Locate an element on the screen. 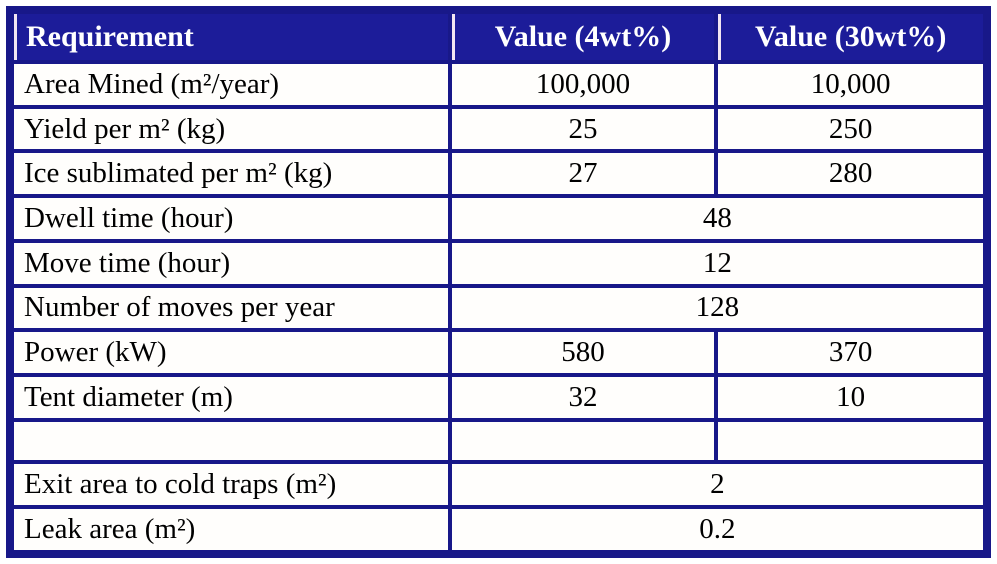 This screenshot has width=997, height=564. merged-value-cell: 2 is located at coordinates (718, 485).